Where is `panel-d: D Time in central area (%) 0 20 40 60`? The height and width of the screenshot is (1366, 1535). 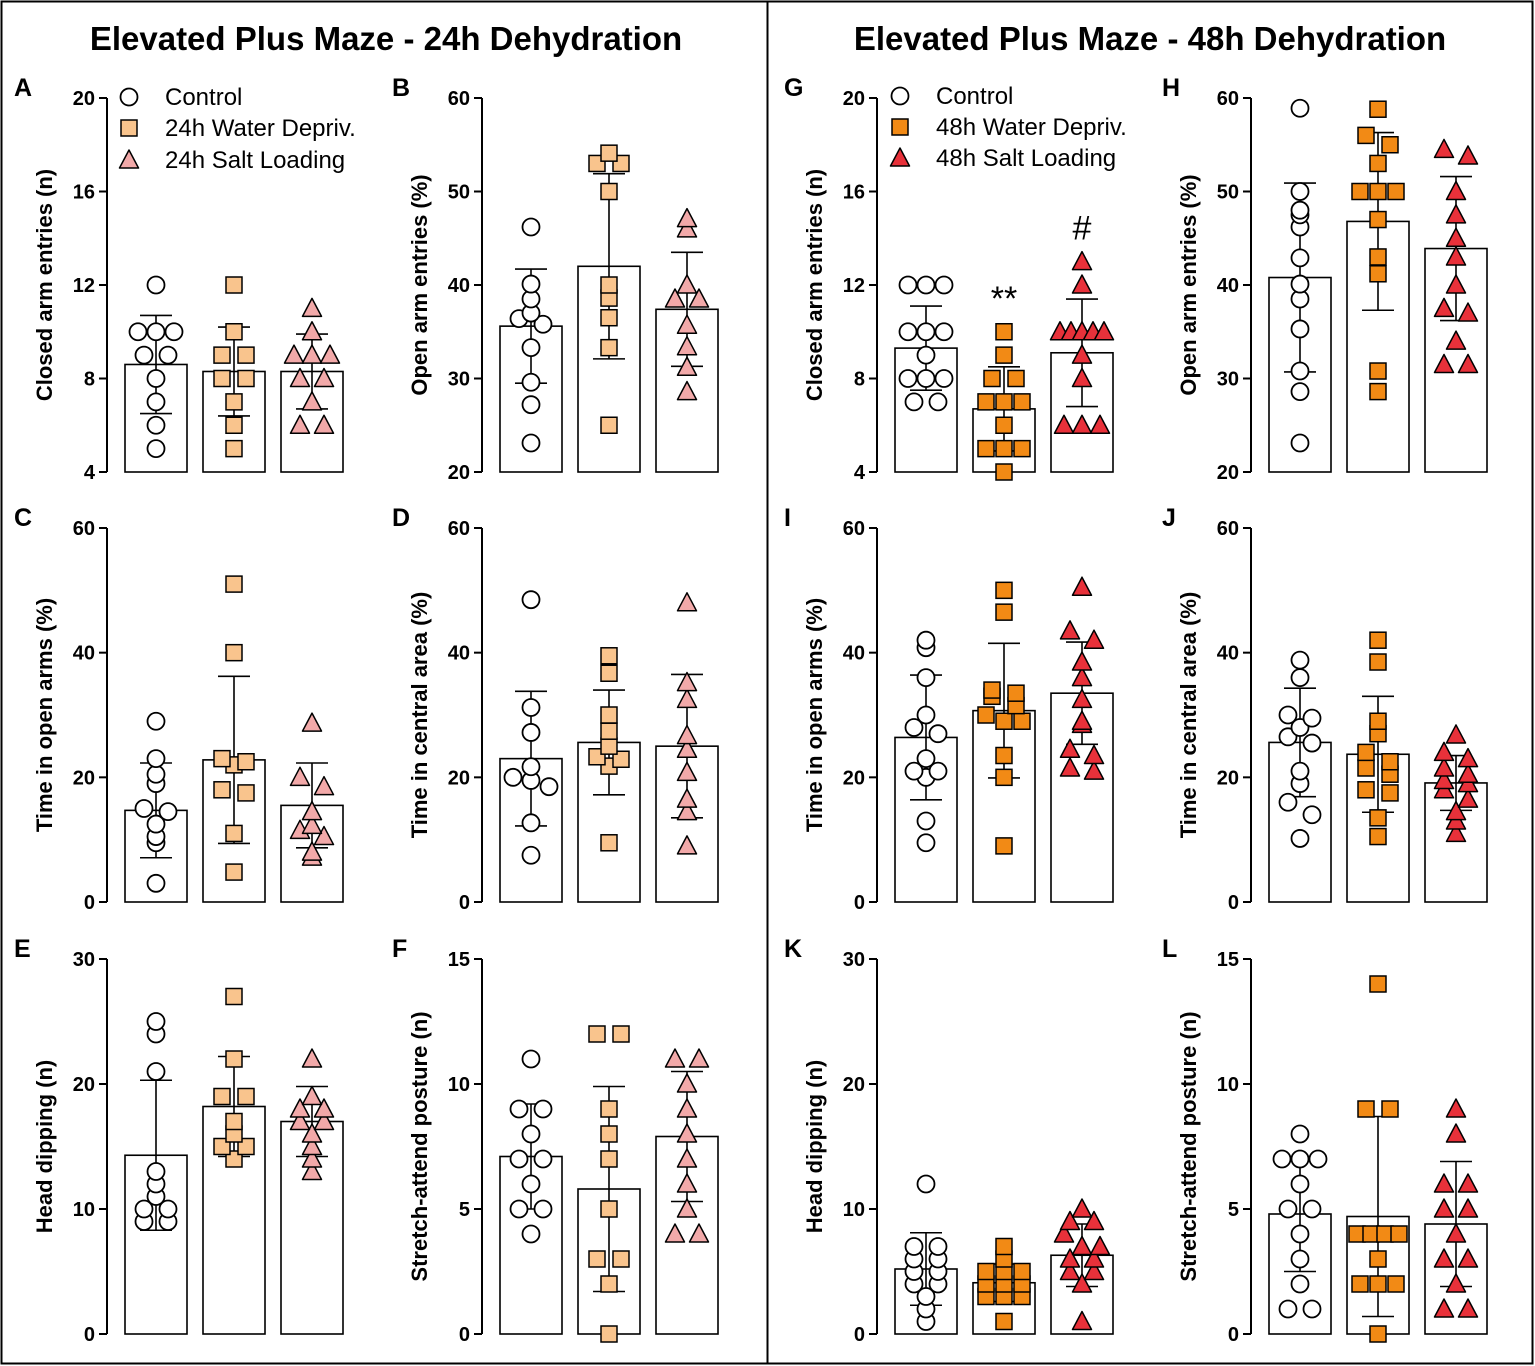 panel-d: D Time in central area (%) 0 20 40 60 is located at coordinates (555, 709).